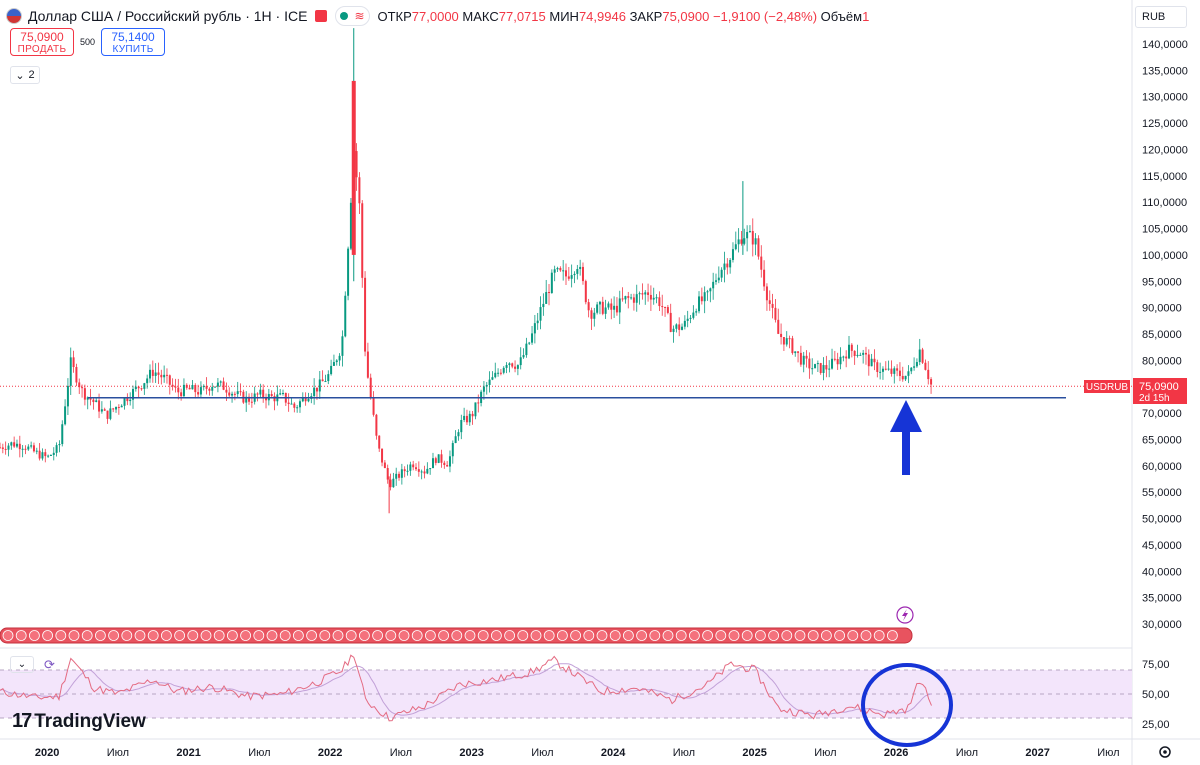 This screenshot has width=1200, height=765. I want to click on event-markers, so click(450, 635).